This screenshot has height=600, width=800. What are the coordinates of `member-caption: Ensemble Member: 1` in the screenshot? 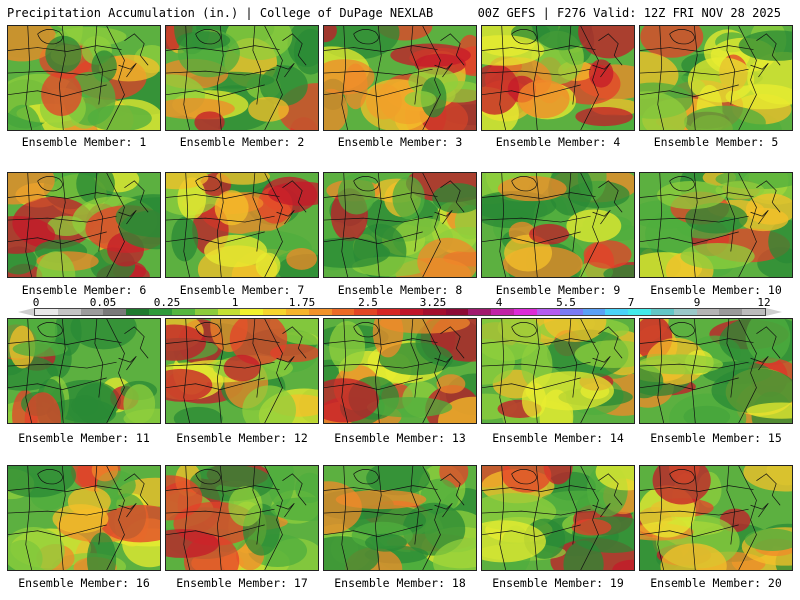 It's located at (84, 142).